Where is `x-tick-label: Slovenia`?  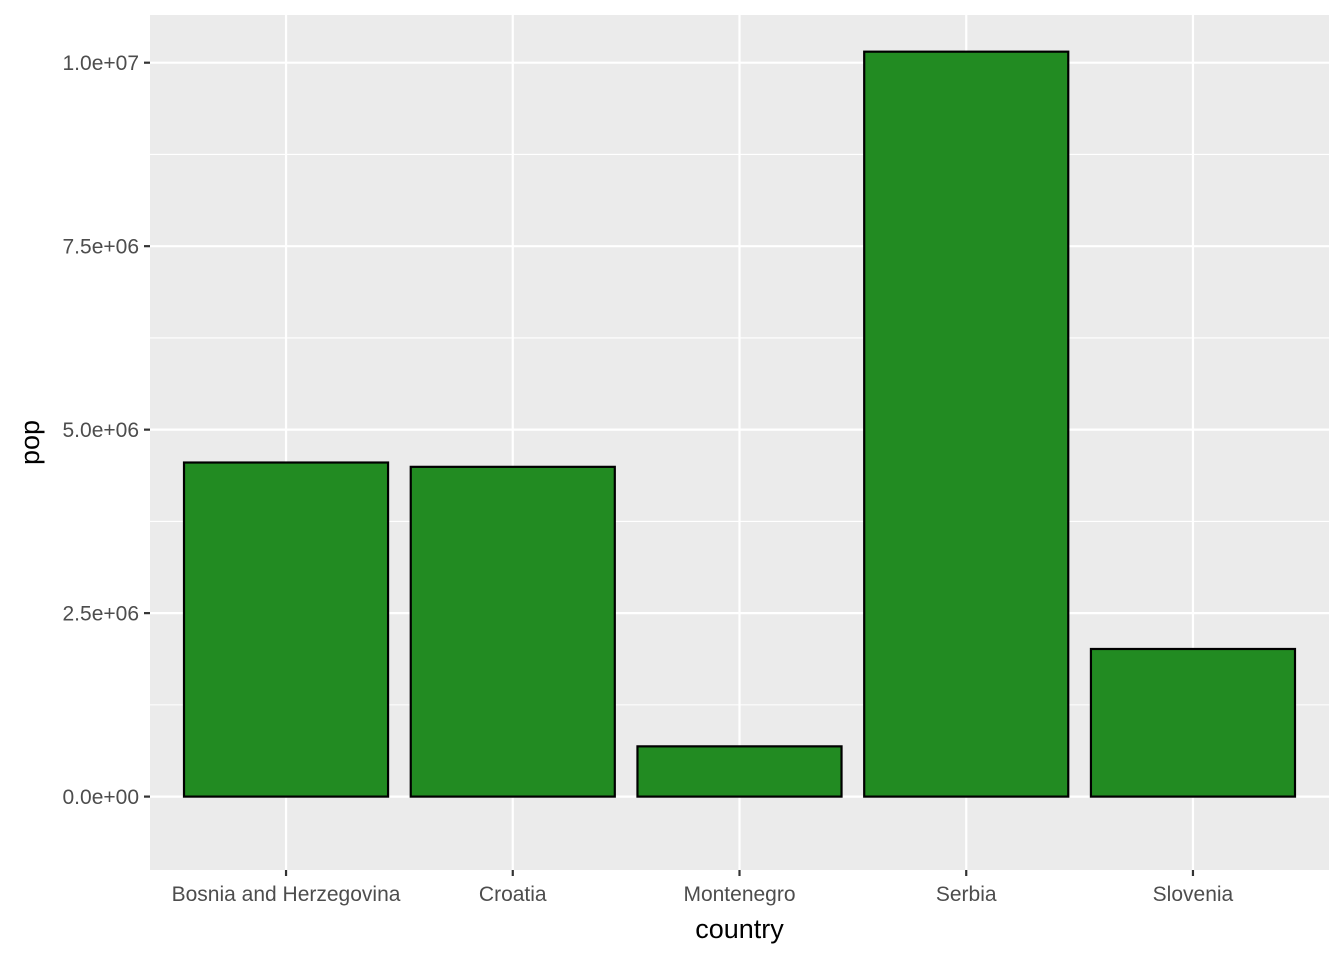
x-tick-label: Slovenia is located at coordinates (1193, 894).